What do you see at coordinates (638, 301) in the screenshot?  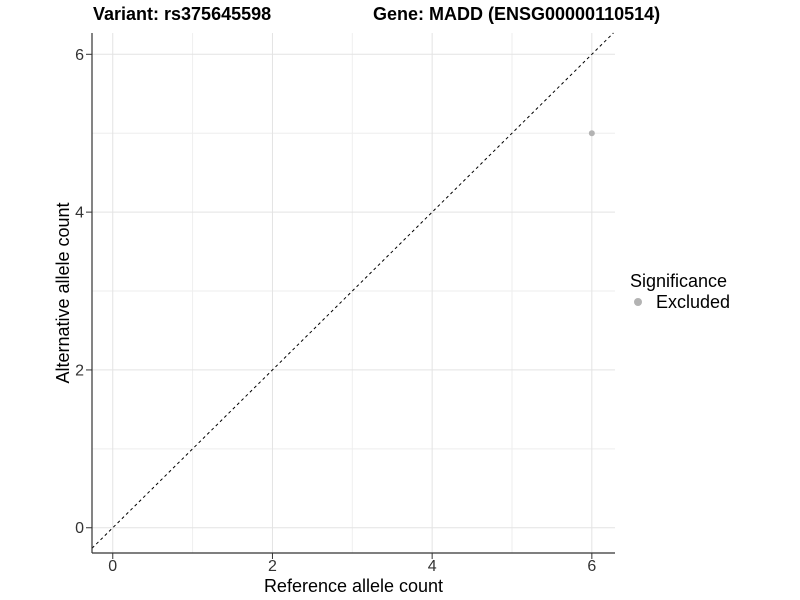 I see `legend-point-icon` at bounding box center [638, 301].